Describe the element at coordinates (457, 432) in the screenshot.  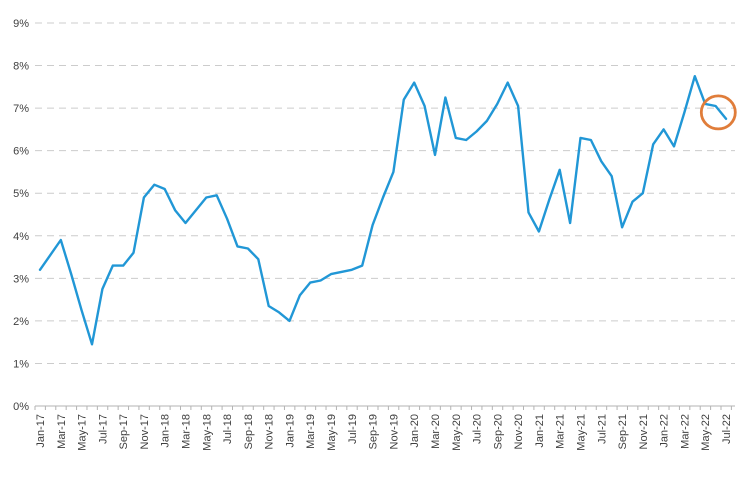
I see `x-axis-tick-label: May-20` at that location.